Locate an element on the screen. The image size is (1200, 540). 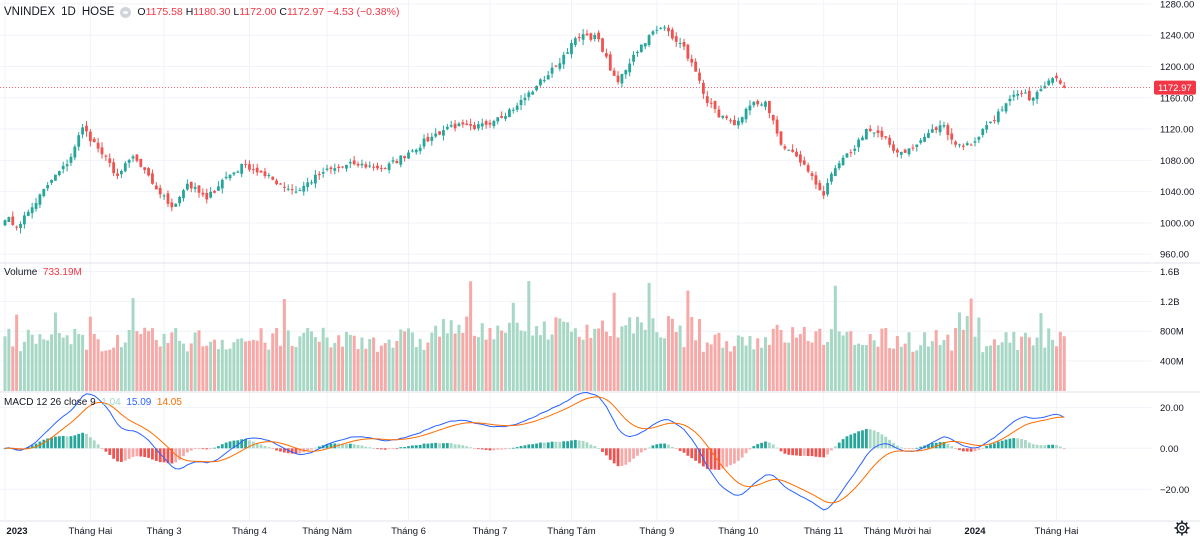
macd-title: MACD 12 26 close 9 is located at coordinates (50, 402).